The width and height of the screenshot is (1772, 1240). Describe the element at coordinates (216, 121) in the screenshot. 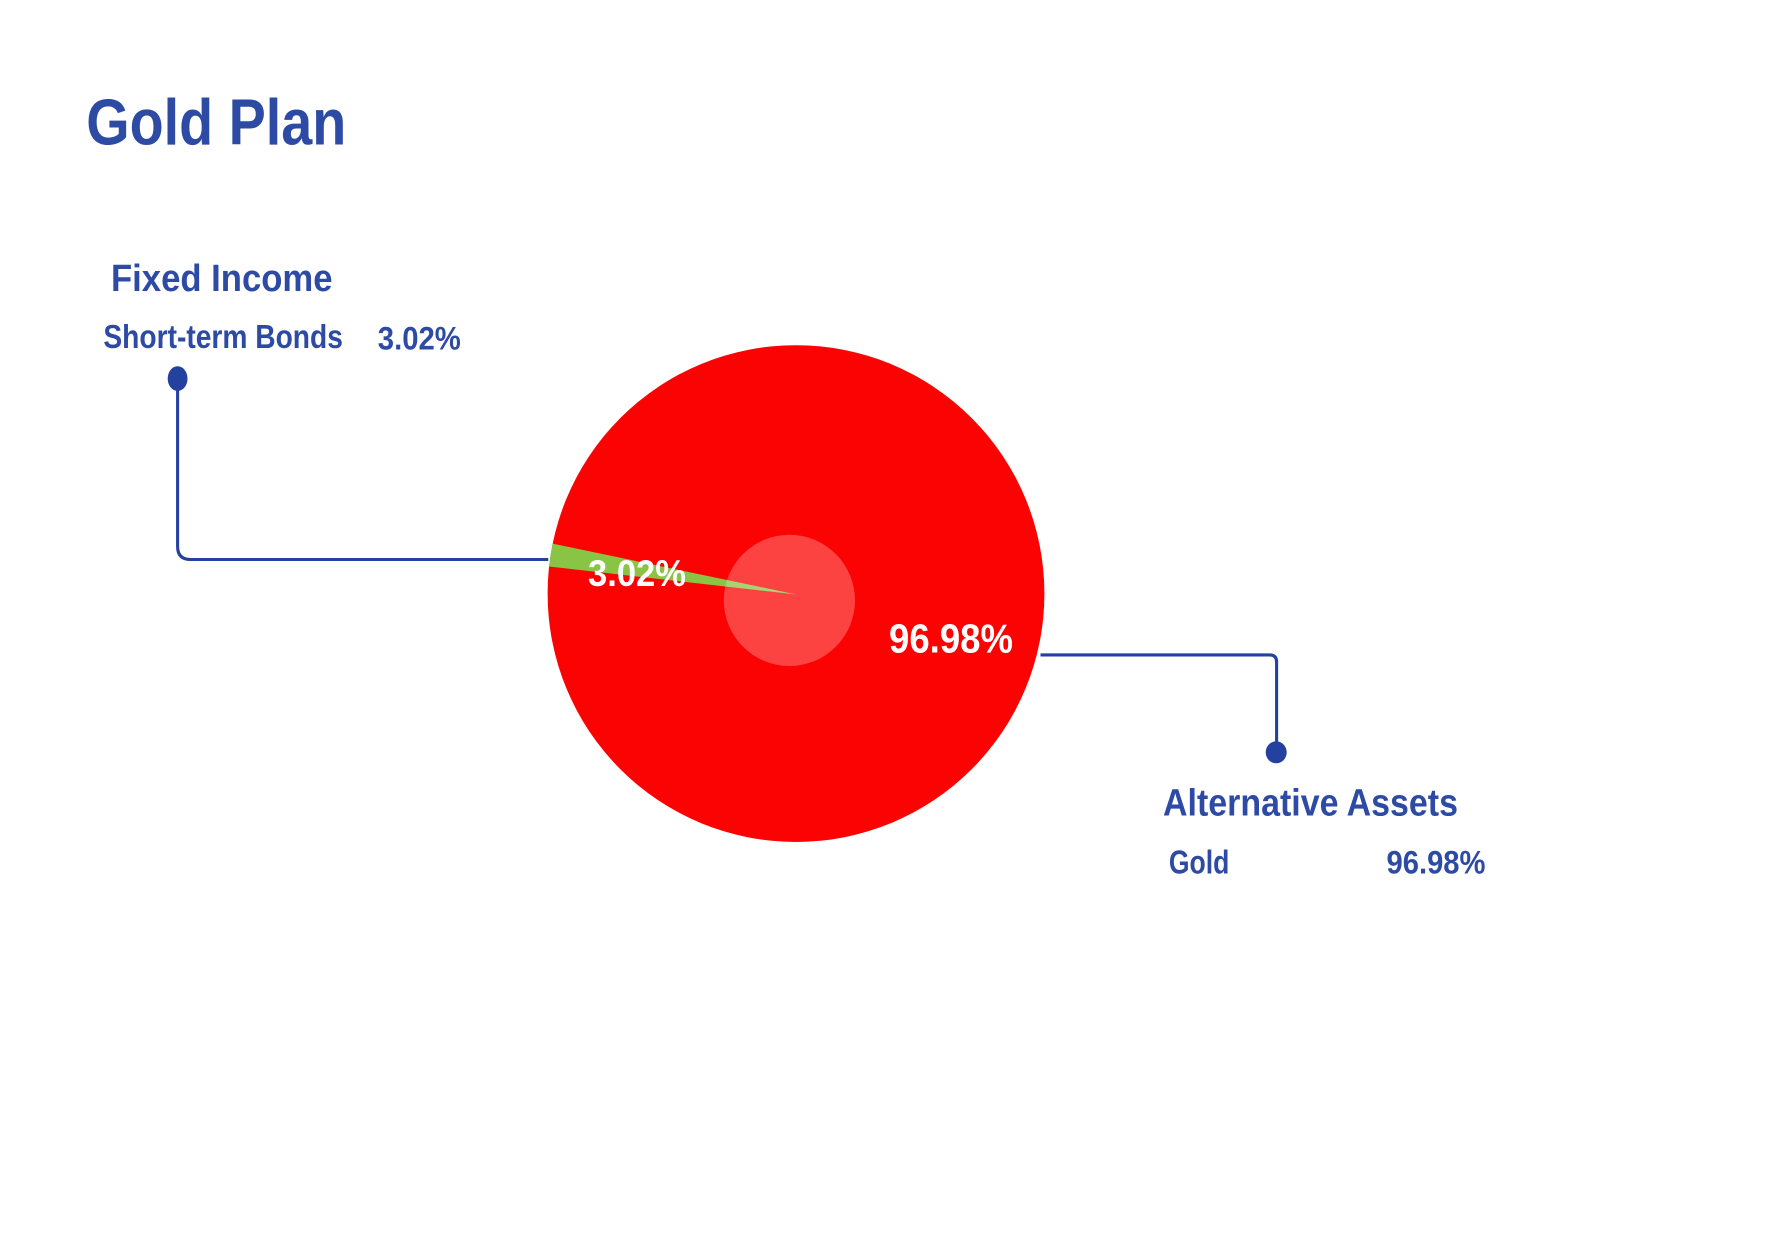

I see `svg-text: Gold Plan` at that location.